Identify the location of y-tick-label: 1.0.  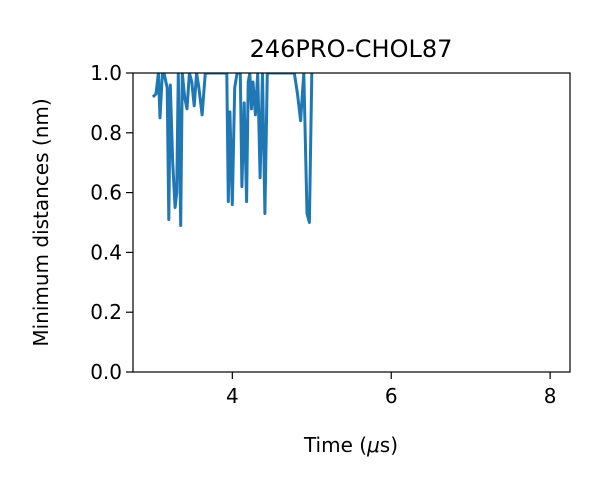
(106, 73).